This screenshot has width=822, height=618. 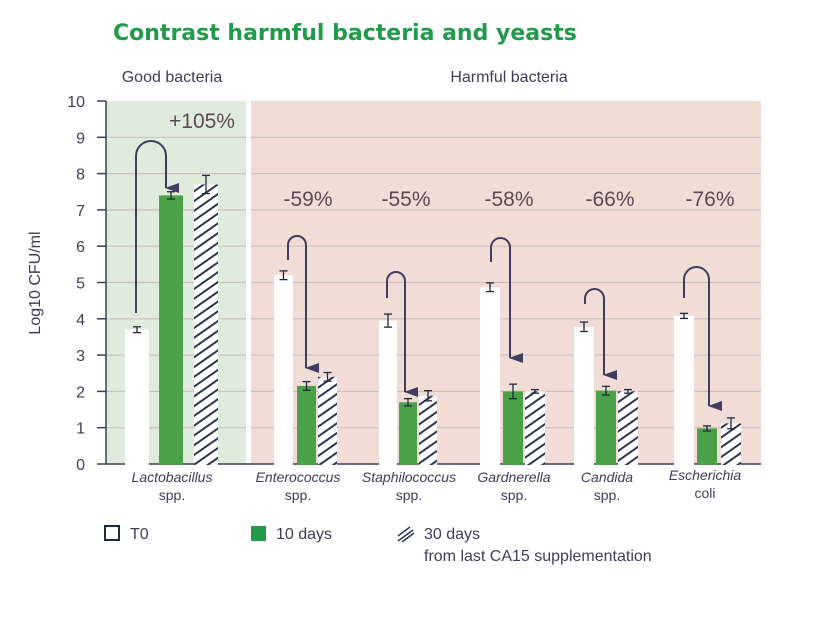 What do you see at coordinates (283, 370) in the screenshot?
I see `bar-t0-enterococcus` at bounding box center [283, 370].